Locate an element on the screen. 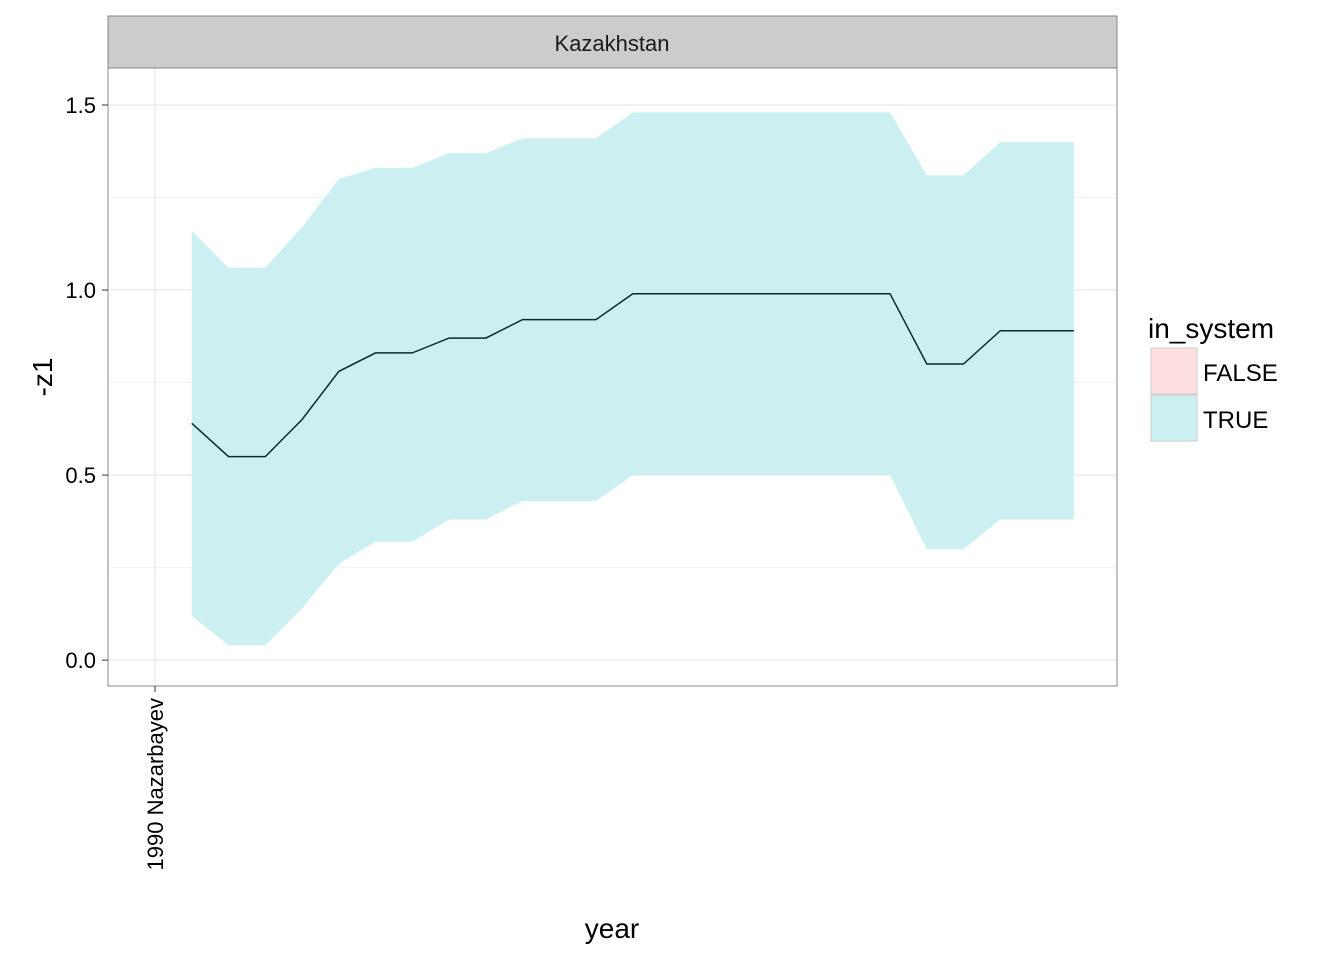  y-tick-label: 1.5 is located at coordinates (80, 105).